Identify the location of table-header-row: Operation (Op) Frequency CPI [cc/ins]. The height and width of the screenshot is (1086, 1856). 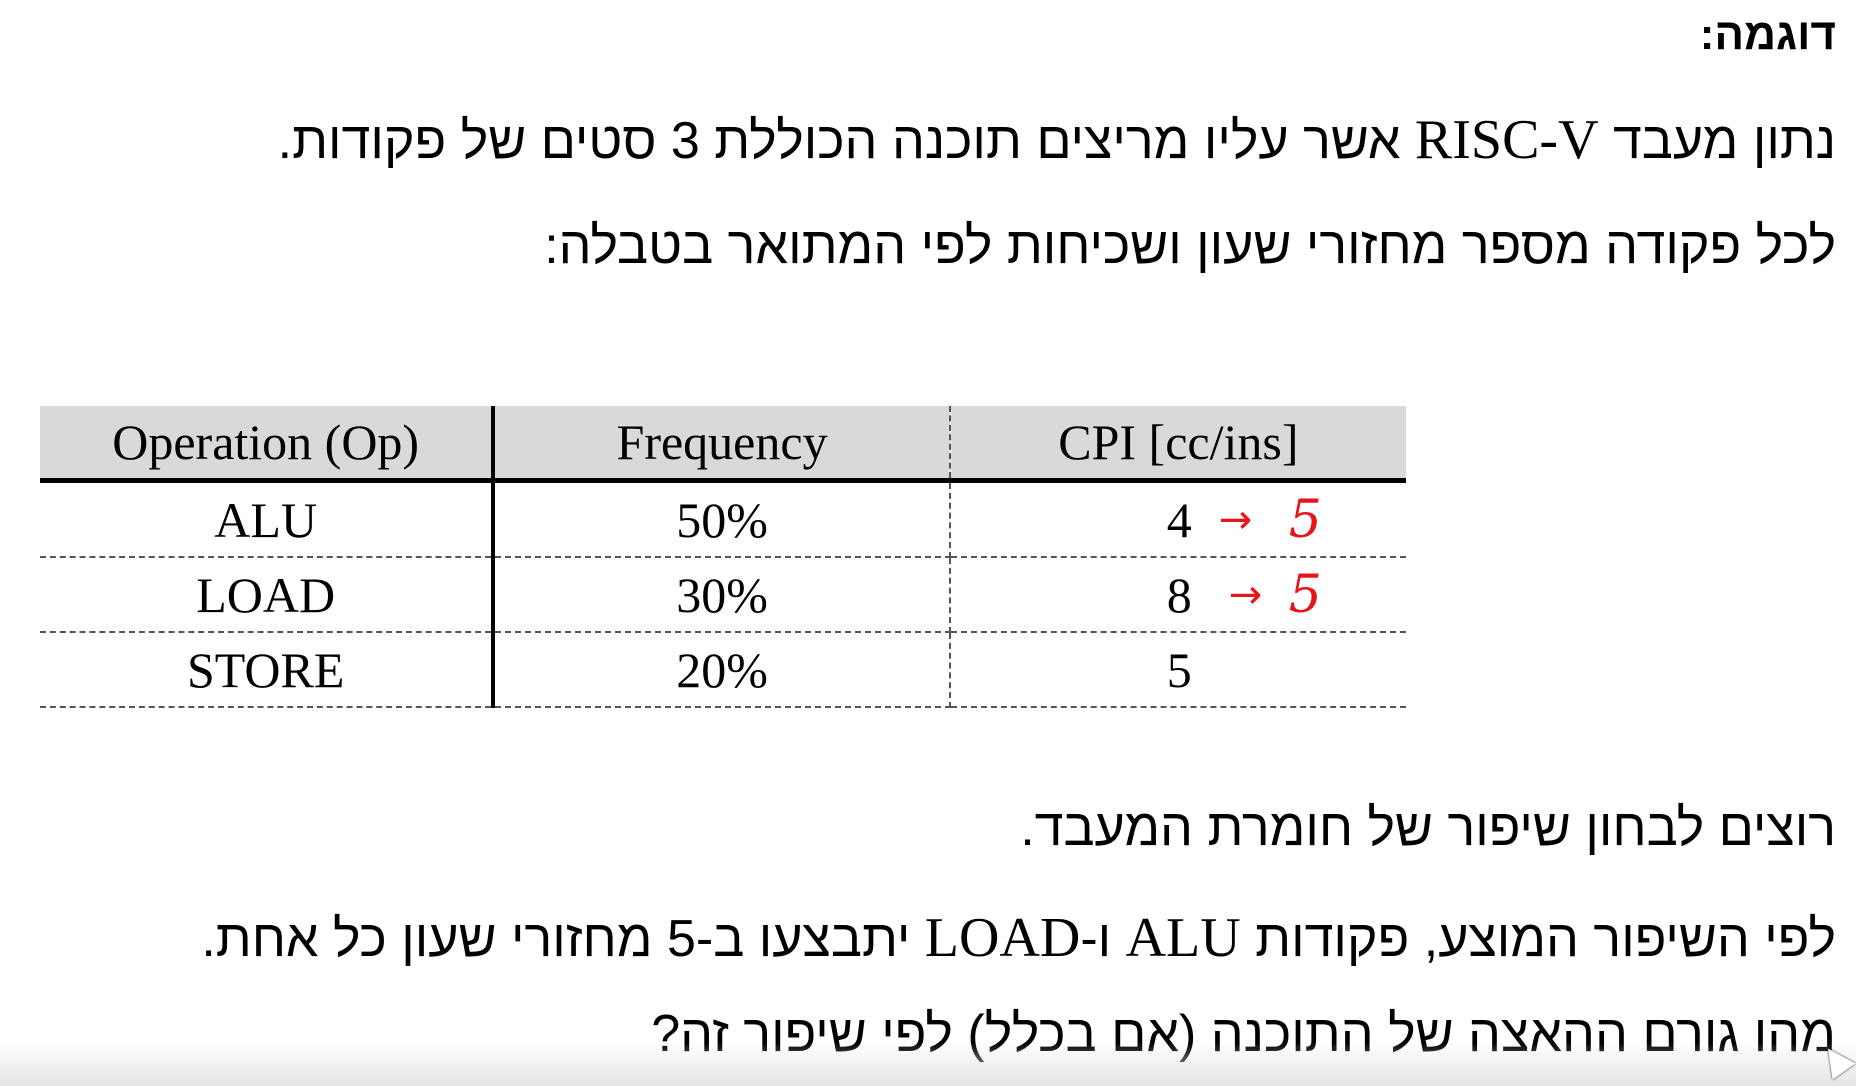
(723, 444).